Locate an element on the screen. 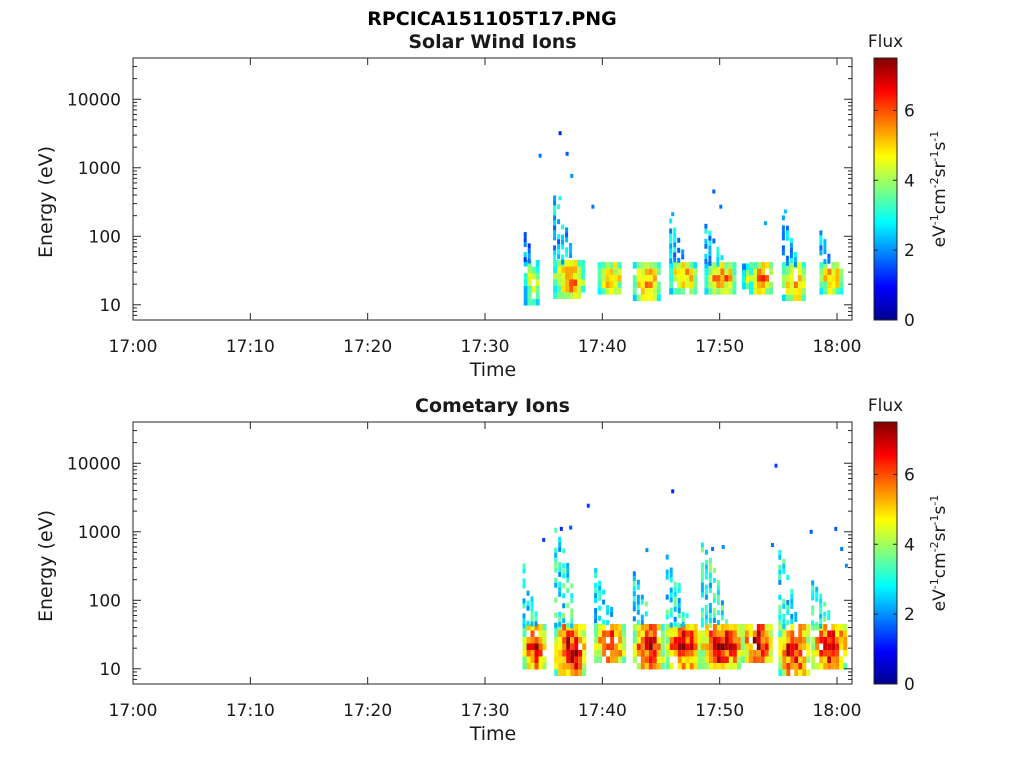  colorbar-title: Flux is located at coordinates (885, 42).